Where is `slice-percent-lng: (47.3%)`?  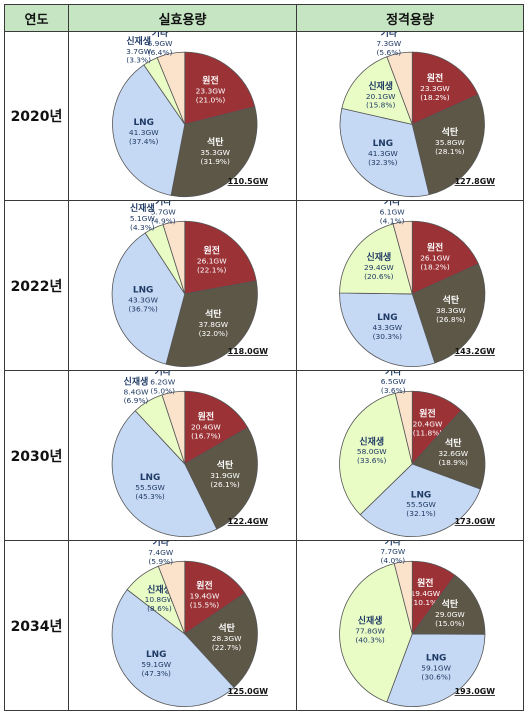 slice-percent-lng: (47.3%) is located at coordinates (157, 673).